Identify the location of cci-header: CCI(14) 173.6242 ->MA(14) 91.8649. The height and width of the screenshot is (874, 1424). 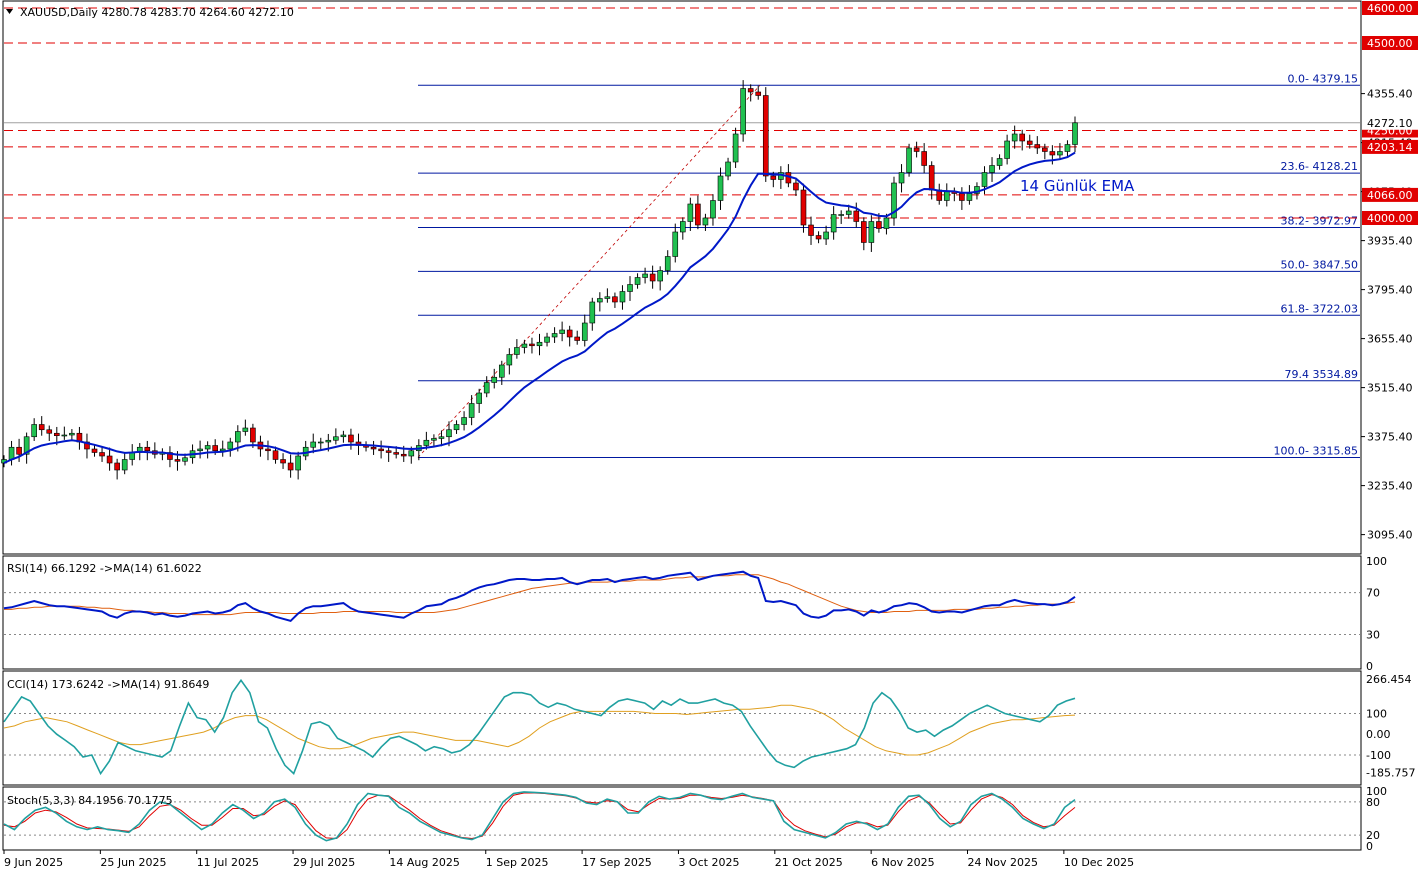
(108, 684).